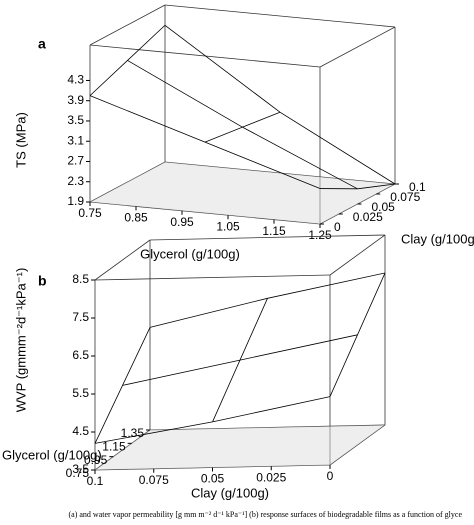 The image size is (474, 525). I want to click on x-tick-label: 1.05, so click(228, 226).